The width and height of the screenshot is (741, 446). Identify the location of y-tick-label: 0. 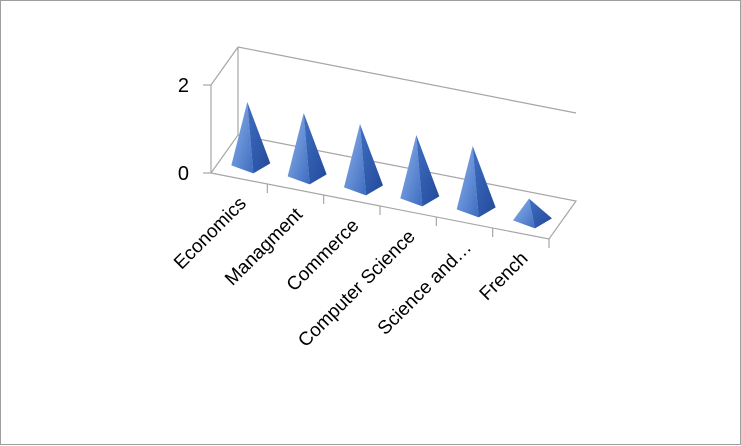
(183, 174).